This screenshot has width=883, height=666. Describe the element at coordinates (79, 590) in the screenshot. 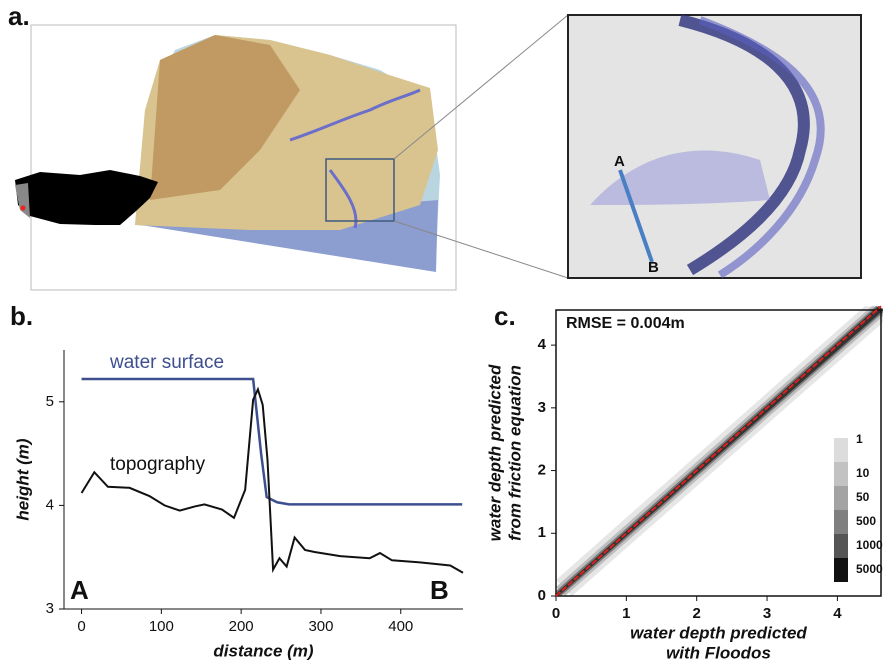

I see `annotation: A` at that location.